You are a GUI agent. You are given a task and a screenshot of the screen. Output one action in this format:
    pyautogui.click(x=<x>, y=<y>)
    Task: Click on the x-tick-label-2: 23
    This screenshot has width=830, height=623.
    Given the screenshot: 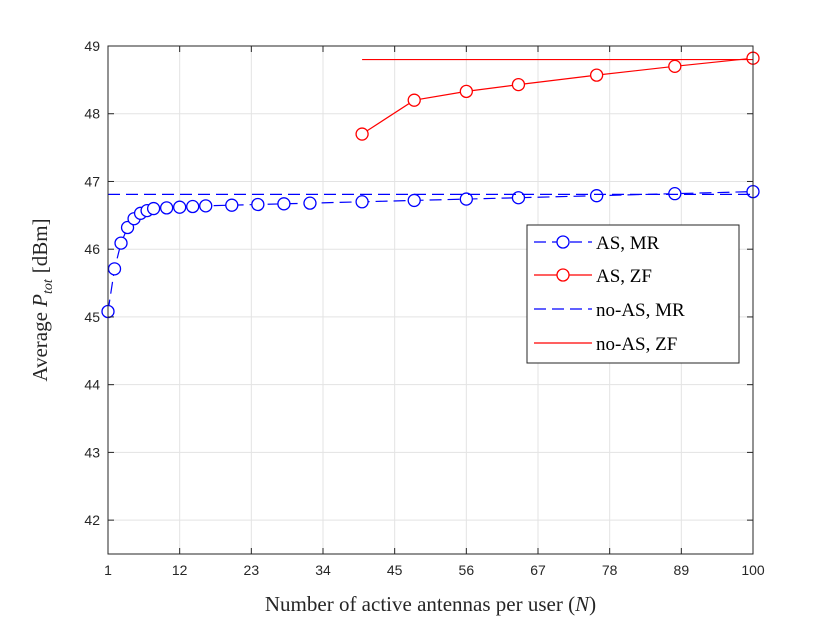 What is the action you would take?
    pyautogui.click(x=252, y=570)
    